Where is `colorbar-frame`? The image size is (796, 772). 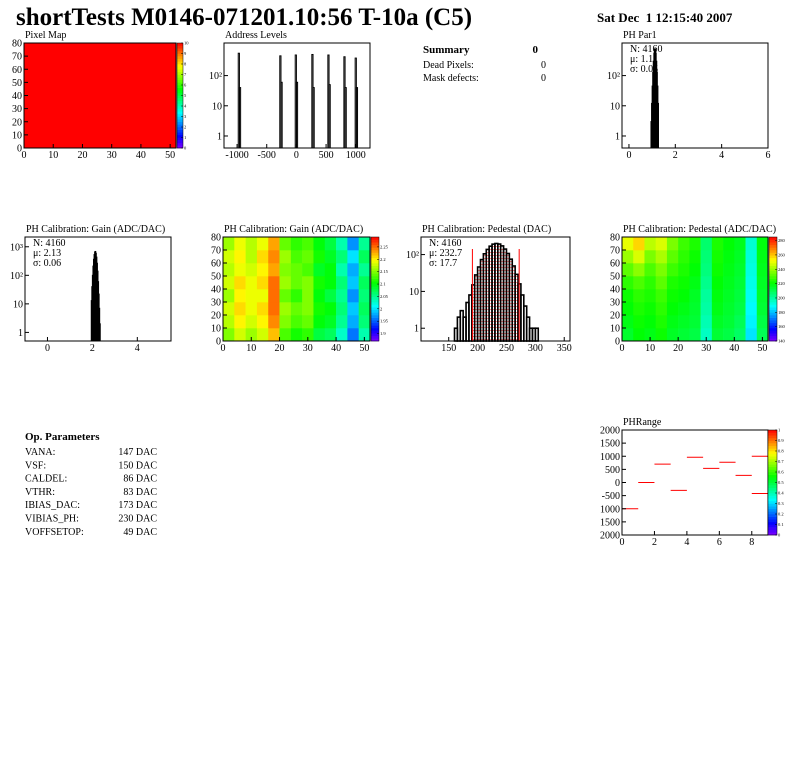 colorbar-frame is located at coordinates (375, 289).